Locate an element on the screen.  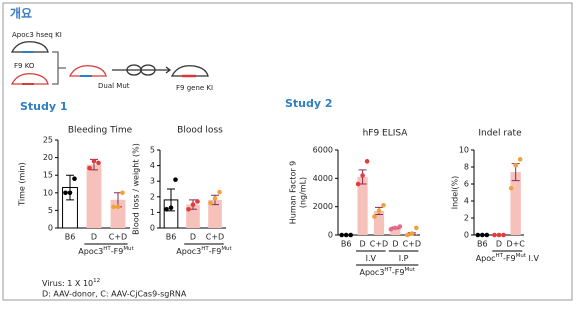
y-axis-label: Human Factor 9 is located at coordinates (293, 193).